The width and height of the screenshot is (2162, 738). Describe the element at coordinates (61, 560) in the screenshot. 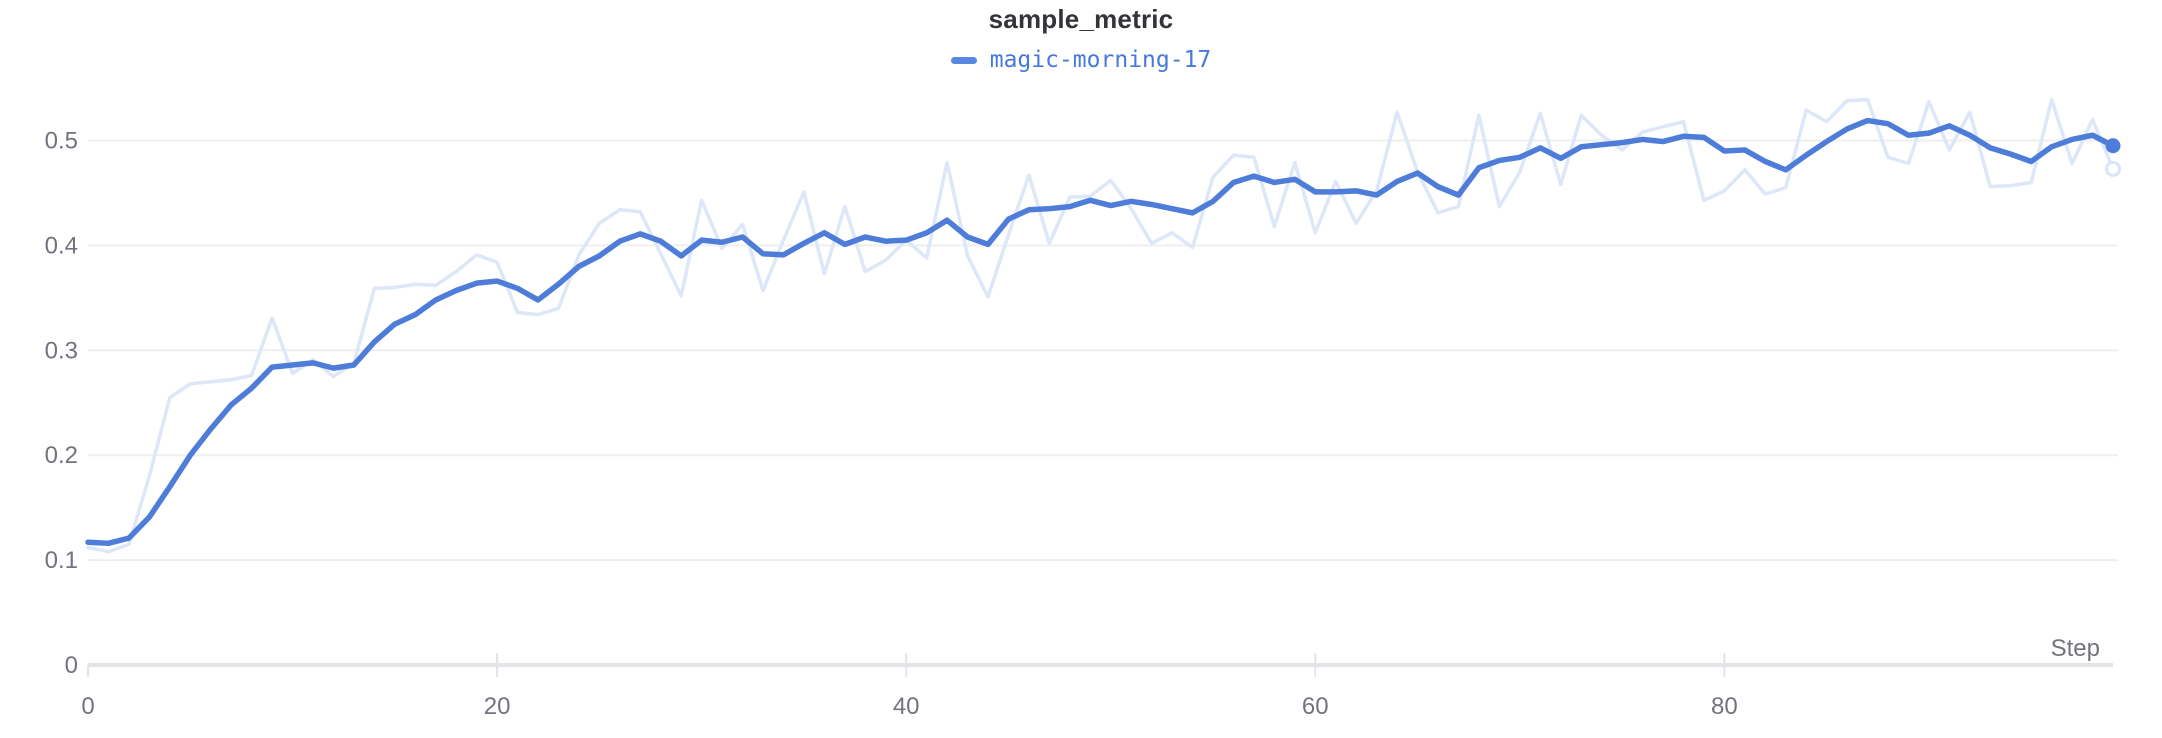

I see `y-tick-label-0.1: 0.1` at that location.